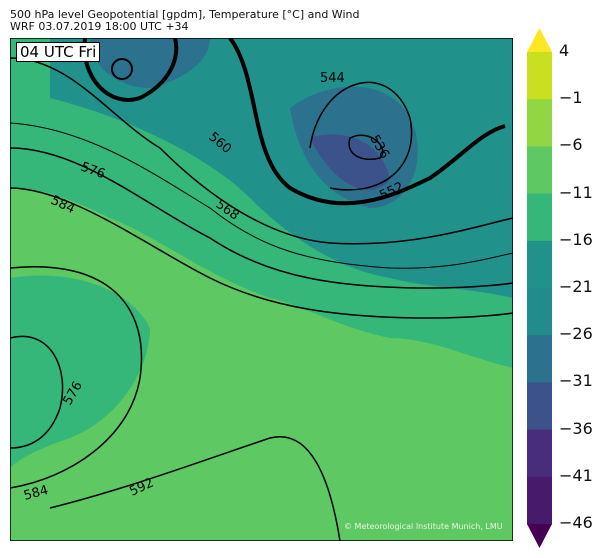 The image size is (603, 558). What do you see at coordinates (576, 286) in the screenshot?
I see `colorbar-tick-label: −21` at bounding box center [576, 286].